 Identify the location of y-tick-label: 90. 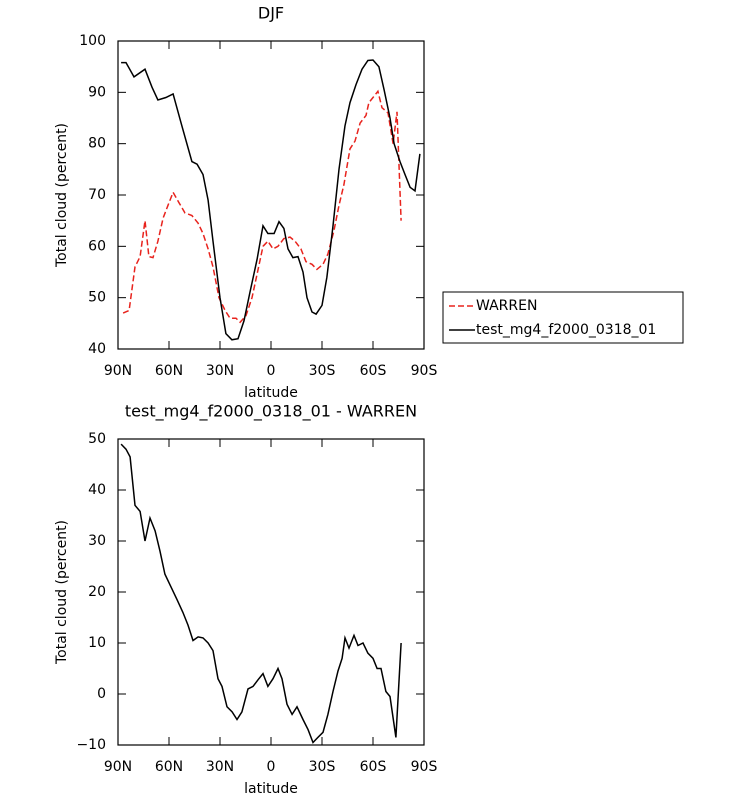
(97, 92).